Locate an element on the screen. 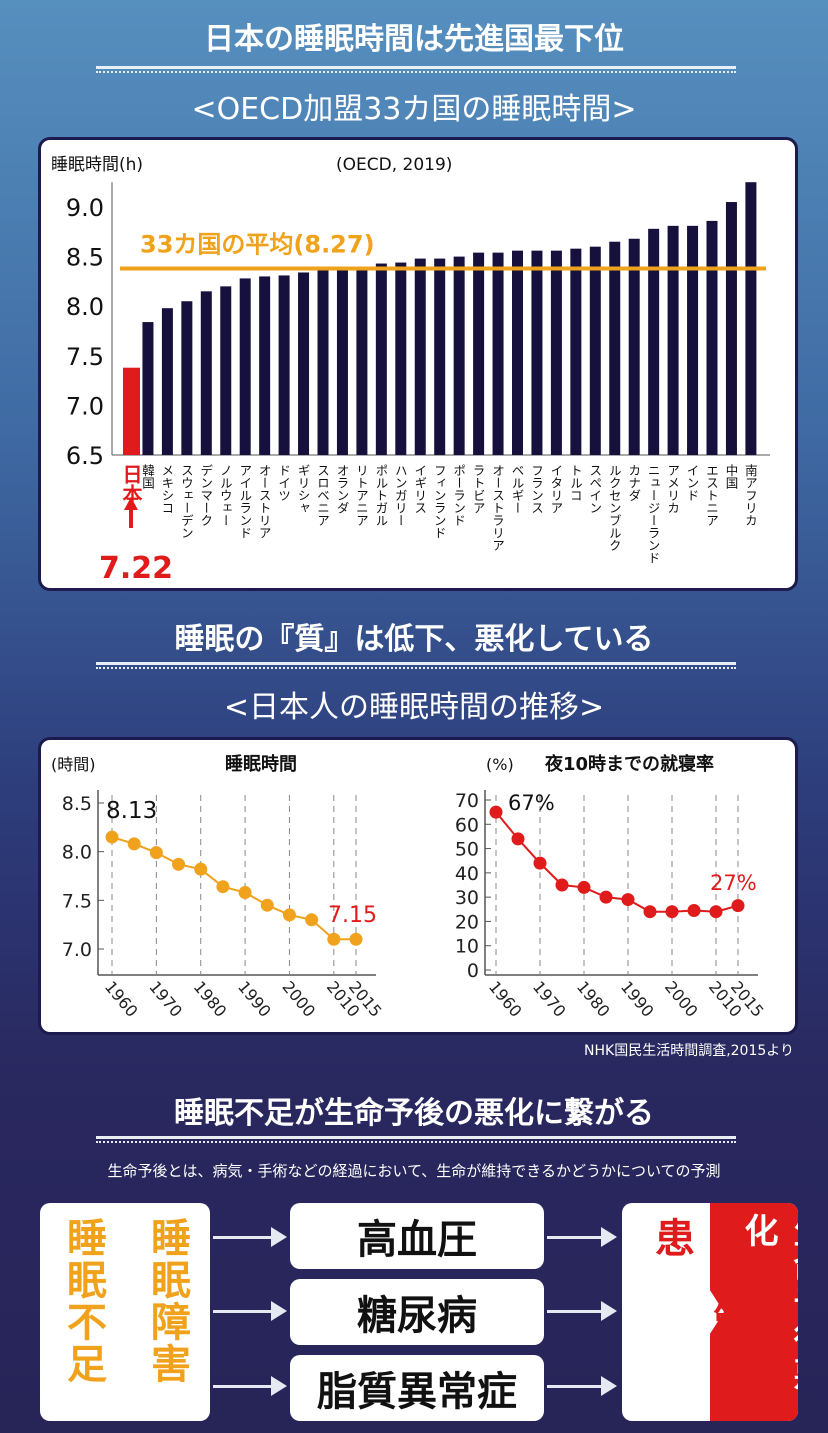 This screenshot has height=1433, width=828. japan-value-label: 7.22 is located at coordinates (136, 568).